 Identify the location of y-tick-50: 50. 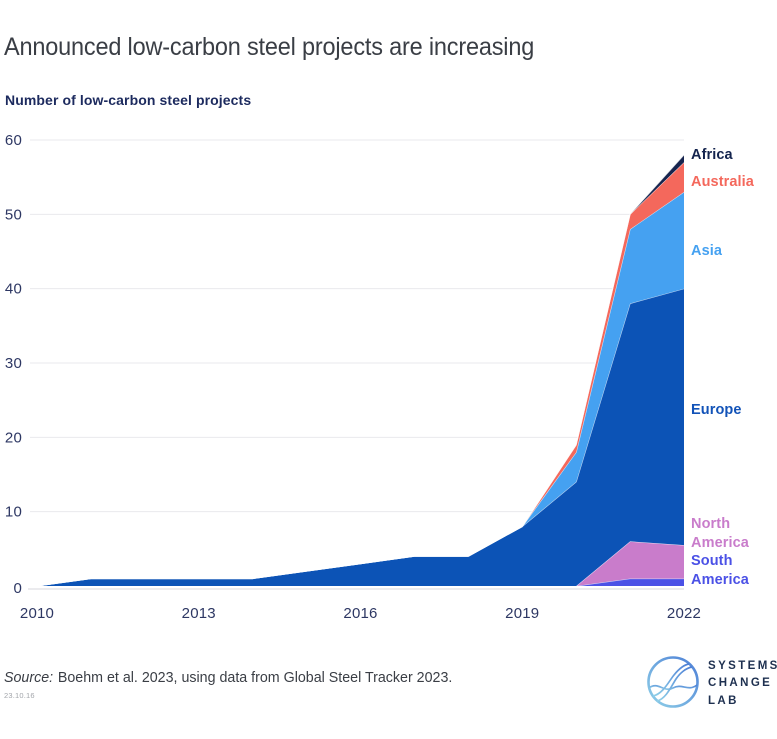
(13, 214).